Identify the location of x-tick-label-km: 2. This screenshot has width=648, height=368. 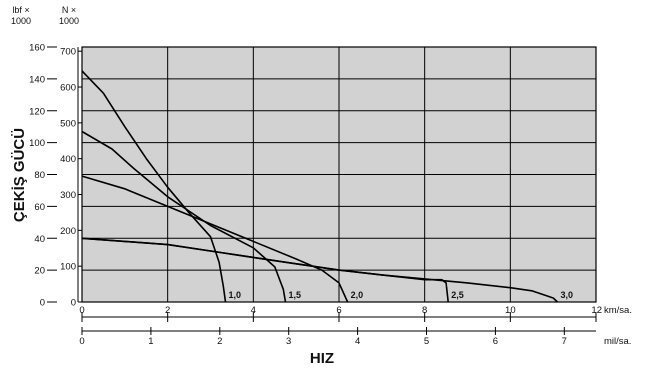
(167, 310).